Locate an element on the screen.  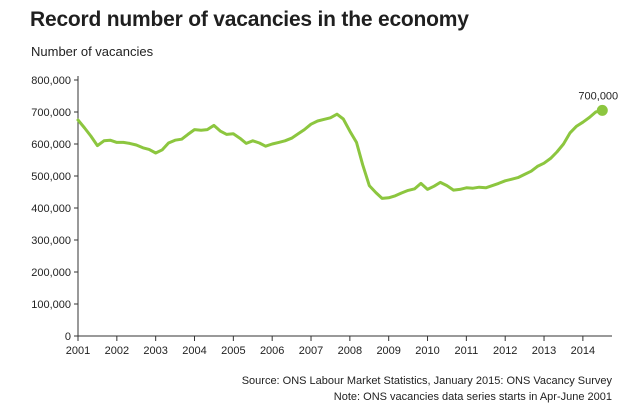
x-tick-label: 2013 is located at coordinates (544, 351).